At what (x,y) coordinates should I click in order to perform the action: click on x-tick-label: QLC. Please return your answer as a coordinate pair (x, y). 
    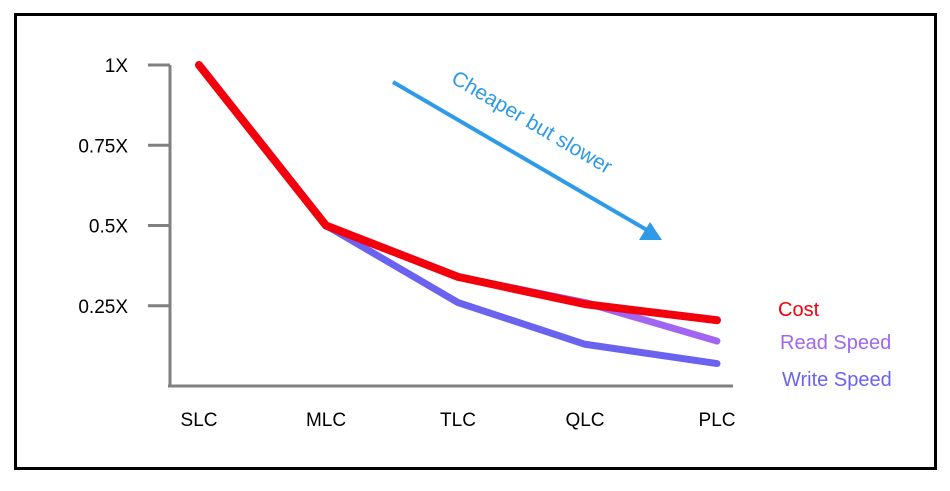
    Looking at the image, I should click on (584, 420).